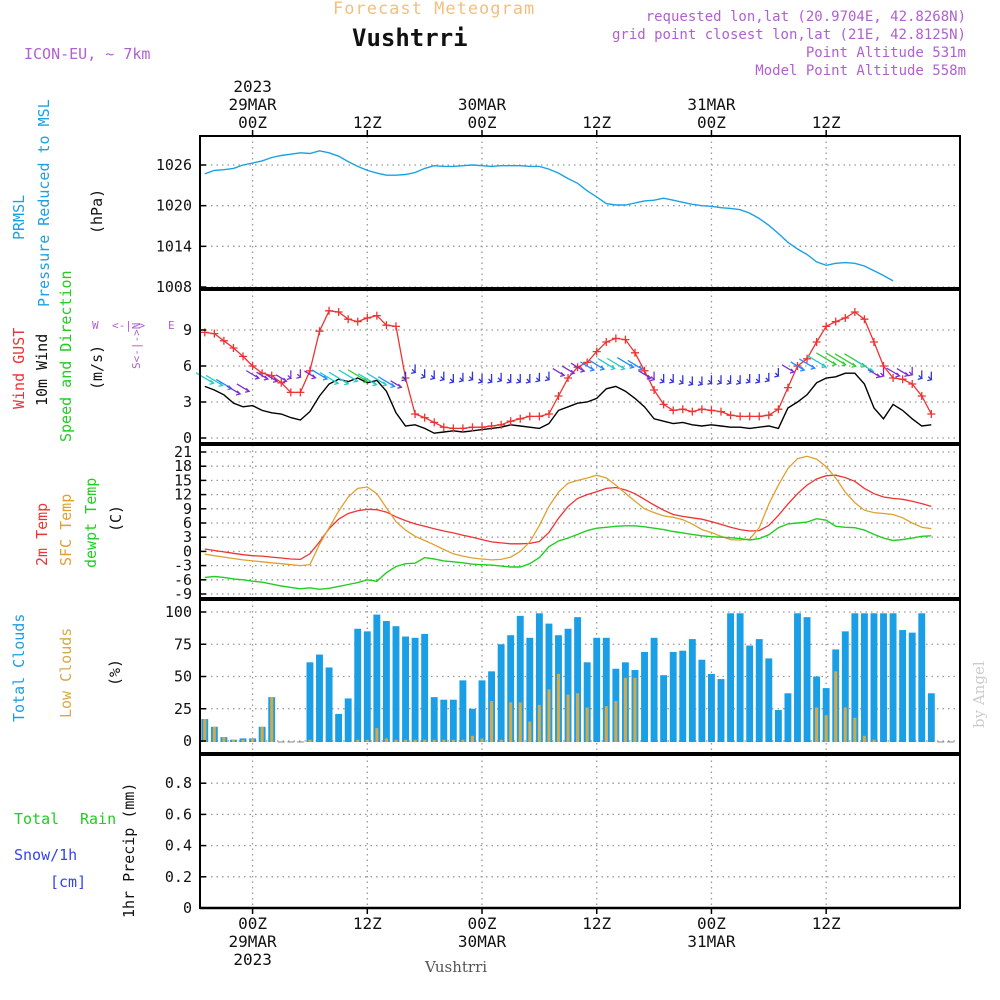 This screenshot has height=1000, width=1000. What do you see at coordinates (183, 677) in the screenshot?
I see `y-tick-label: 50` at bounding box center [183, 677].